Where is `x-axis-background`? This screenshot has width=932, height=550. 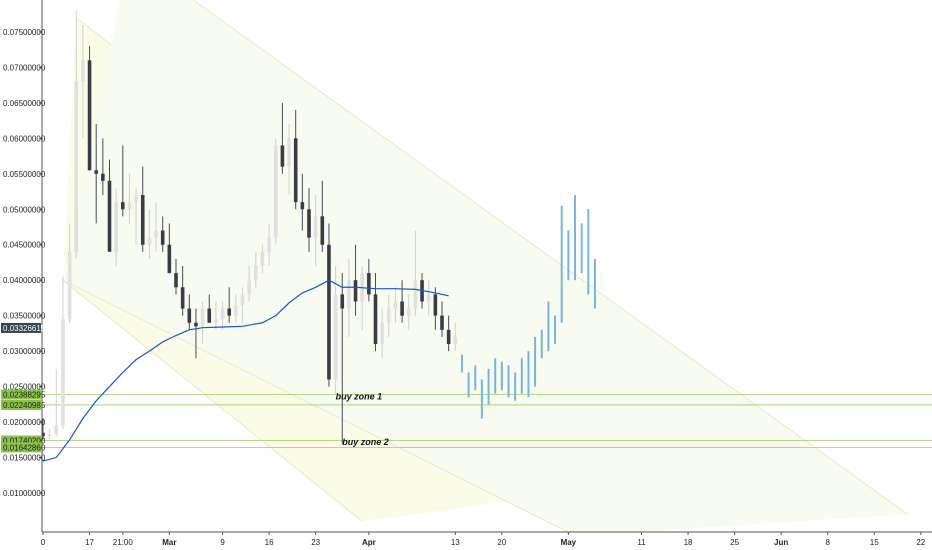 x-axis-background is located at coordinates (487, 541).